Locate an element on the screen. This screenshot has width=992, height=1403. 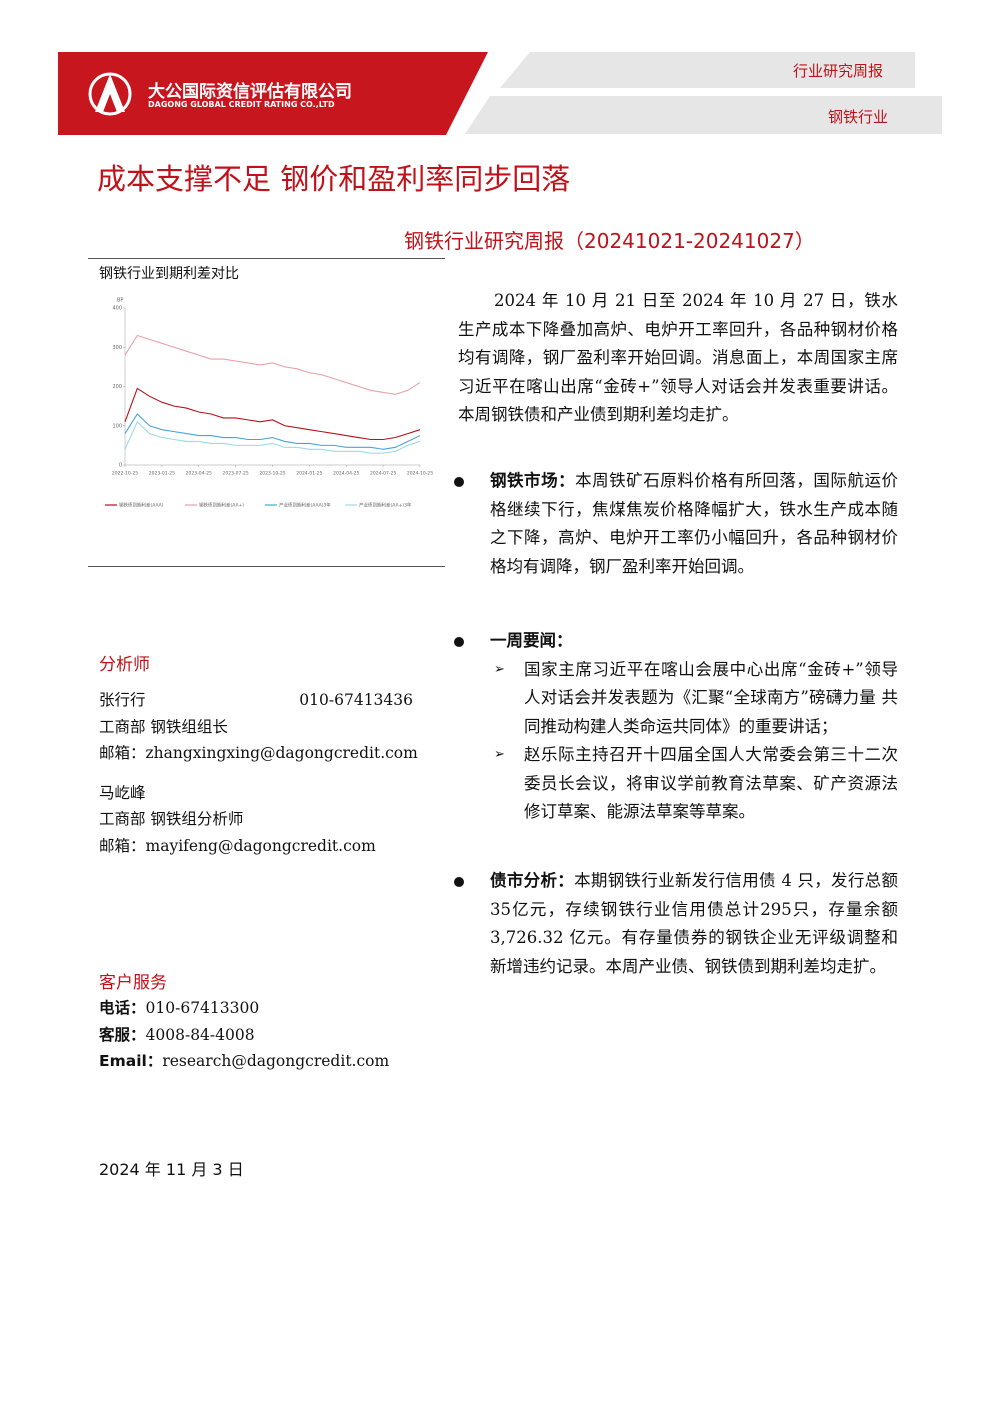
company-name: 大公国际资信评估有限公司 is located at coordinates (250, 92).